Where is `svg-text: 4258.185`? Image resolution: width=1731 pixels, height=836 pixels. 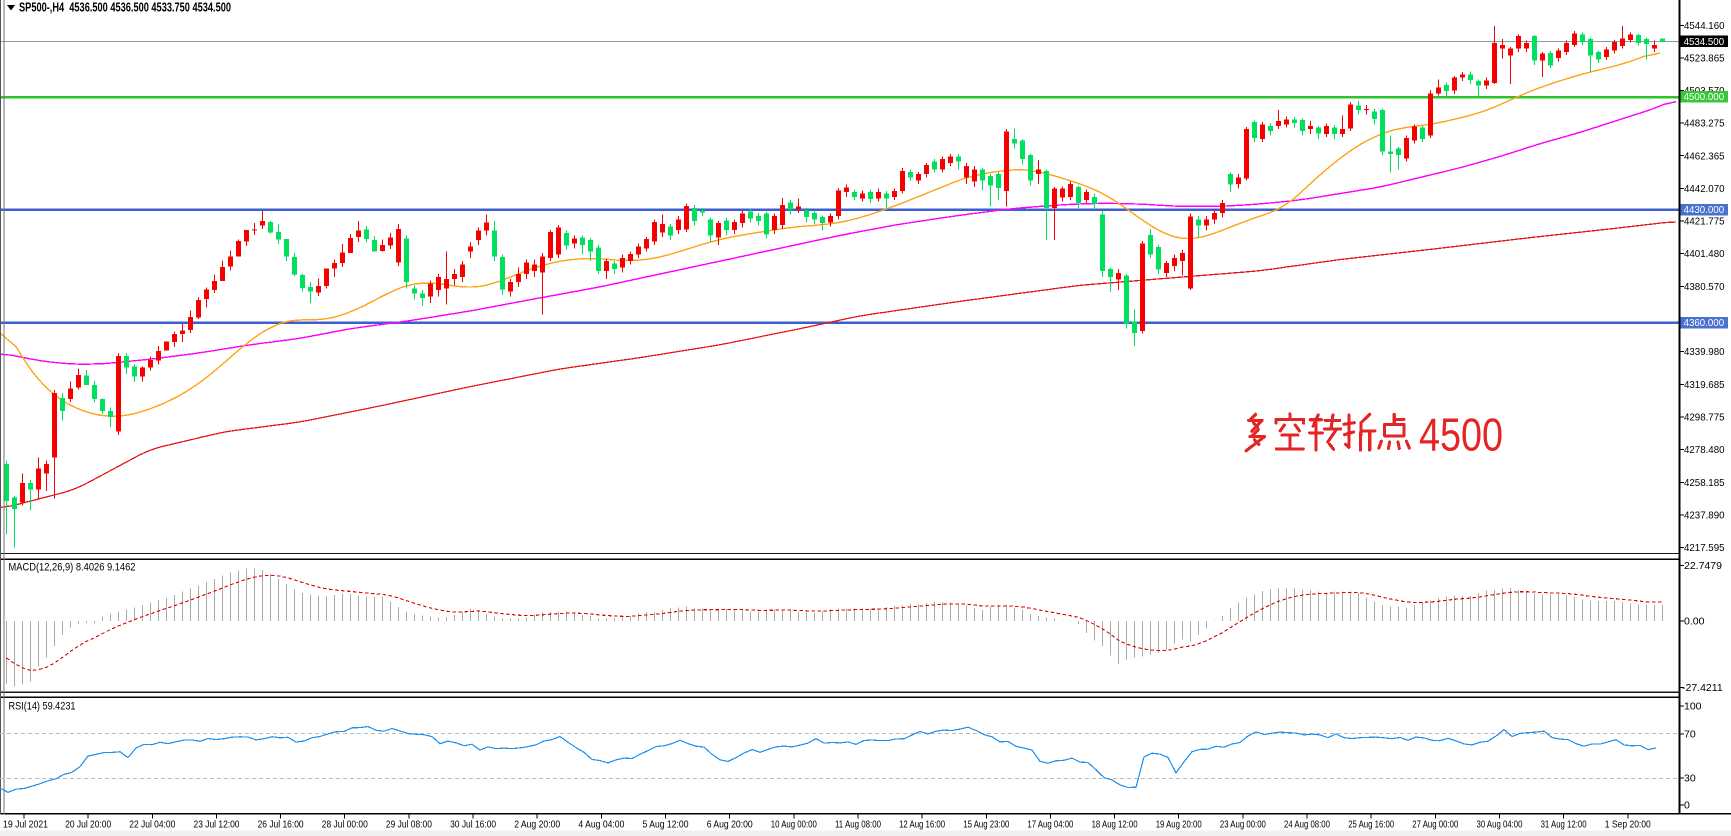
svg-text: 4258.185 is located at coordinates (1704, 483).